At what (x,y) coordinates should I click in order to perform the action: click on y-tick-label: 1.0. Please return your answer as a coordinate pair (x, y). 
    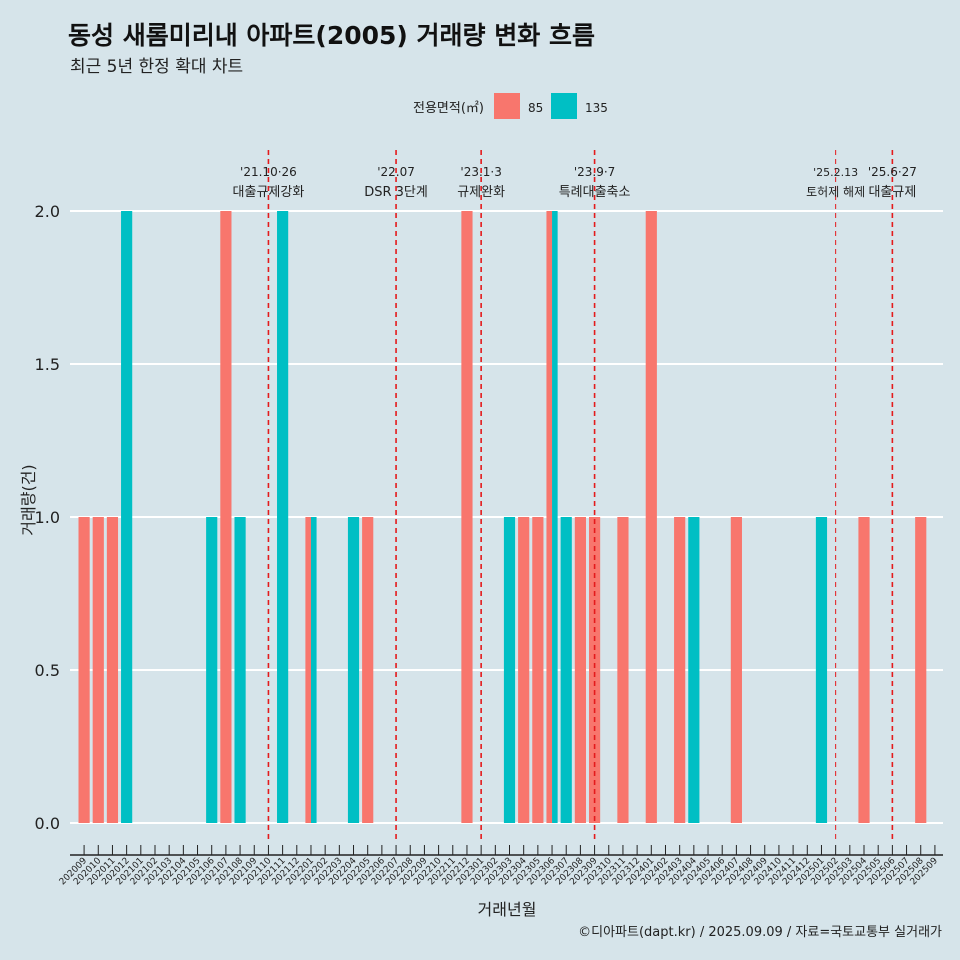
    Looking at the image, I should click on (47, 517).